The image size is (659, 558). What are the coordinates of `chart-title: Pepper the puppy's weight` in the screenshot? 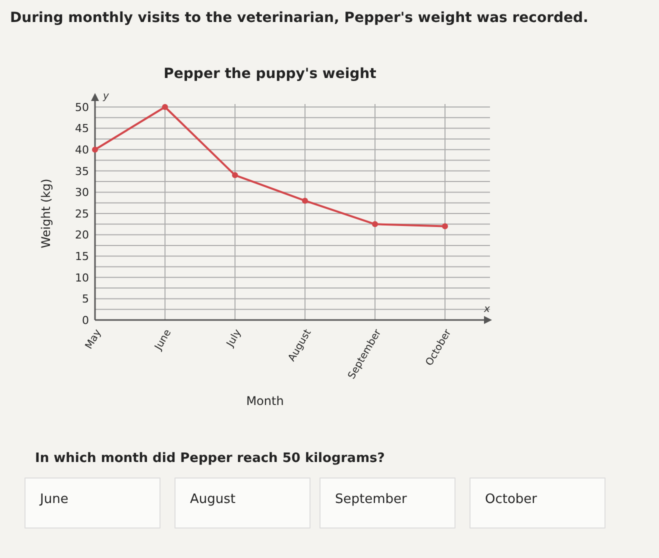 It's located at (270, 74).